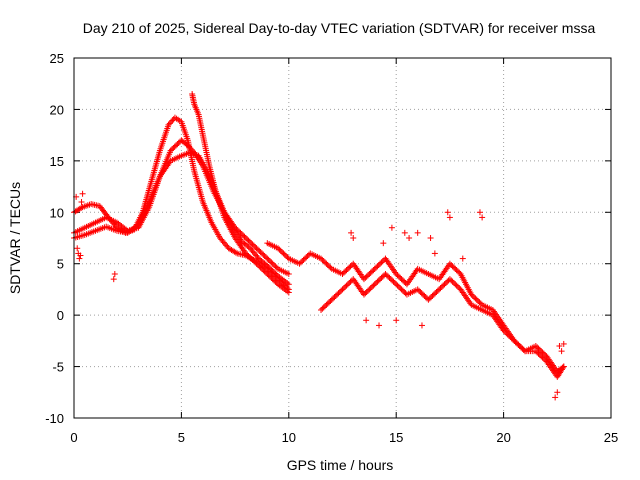 This screenshot has width=640, height=480. Describe the element at coordinates (289, 437) in the screenshot. I see `x-tick-label: 10` at that location.